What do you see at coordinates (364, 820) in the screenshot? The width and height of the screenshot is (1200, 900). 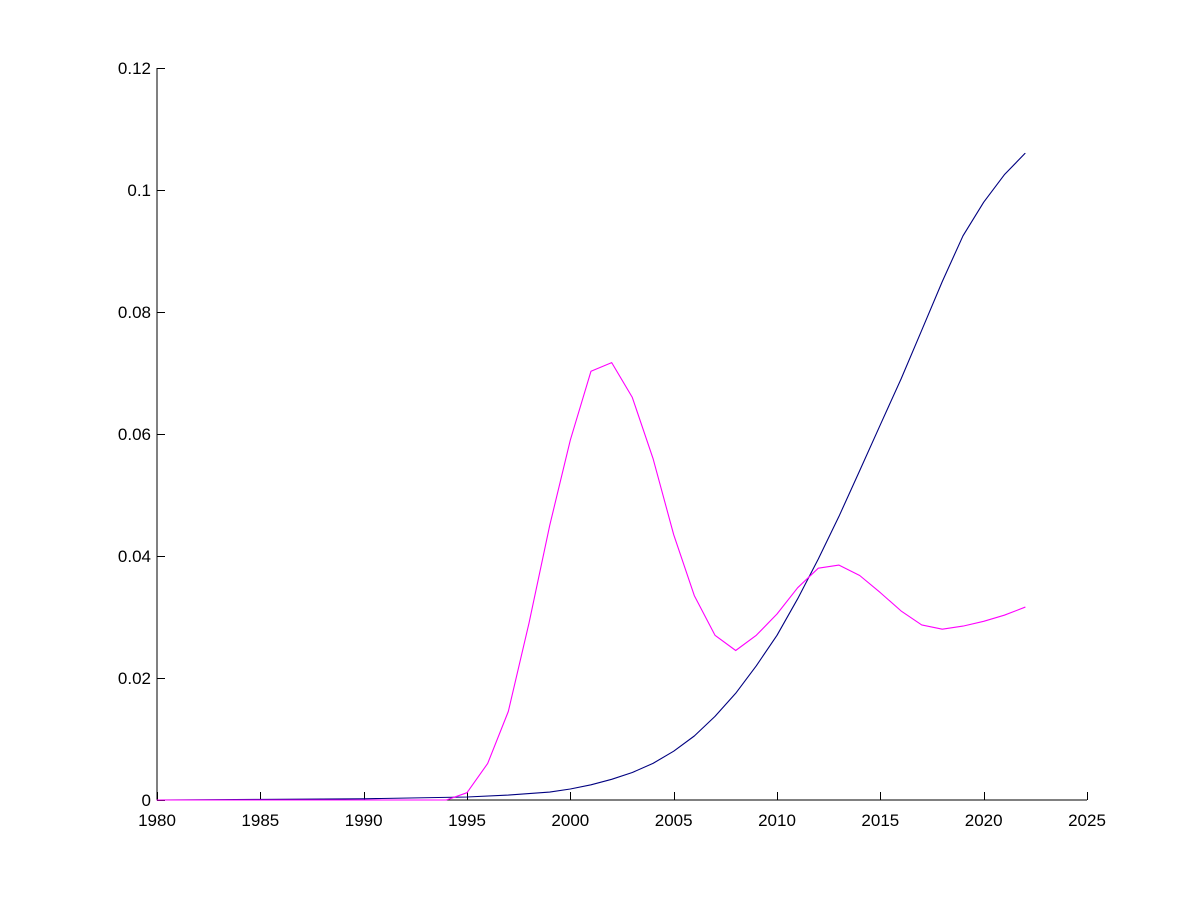 I see `x-tick-label: 1990` at bounding box center [364, 820].